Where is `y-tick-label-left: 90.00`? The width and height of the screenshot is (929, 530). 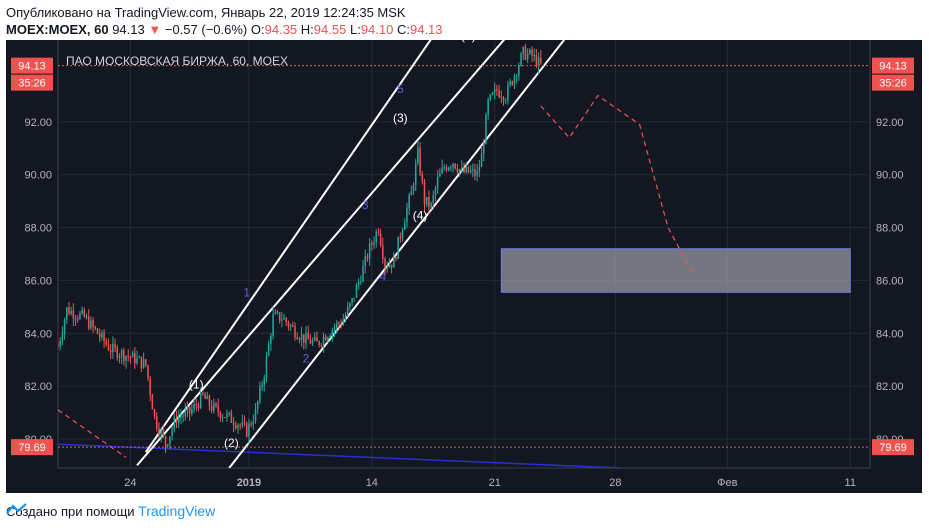 y-tick-label-left: 90.00 is located at coordinates (38, 176).